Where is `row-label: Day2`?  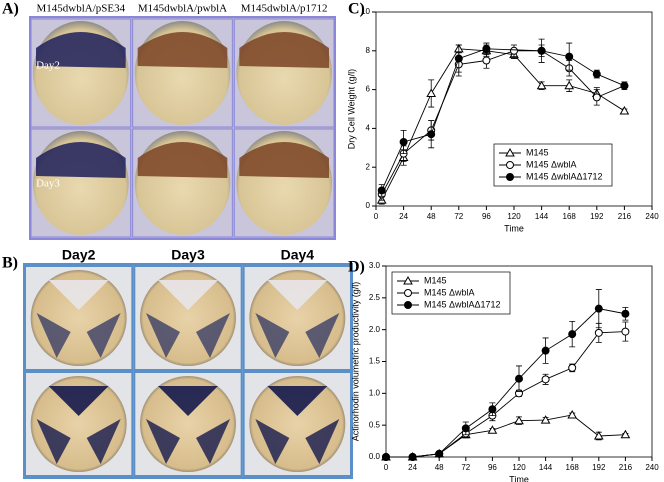
row-label: Day2 is located at coordinates (48, 66).